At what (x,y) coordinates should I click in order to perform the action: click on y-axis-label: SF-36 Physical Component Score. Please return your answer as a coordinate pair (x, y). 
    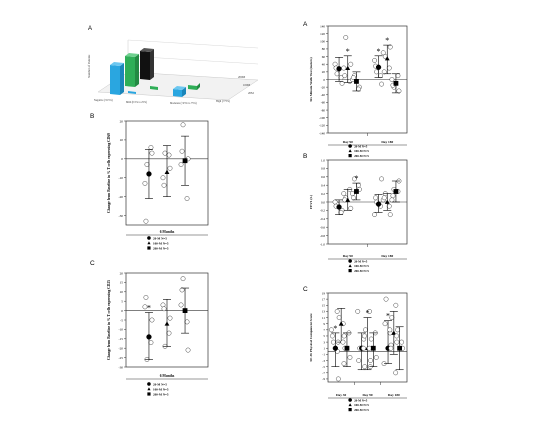
    Looking at the image, I should click on (311, 337).